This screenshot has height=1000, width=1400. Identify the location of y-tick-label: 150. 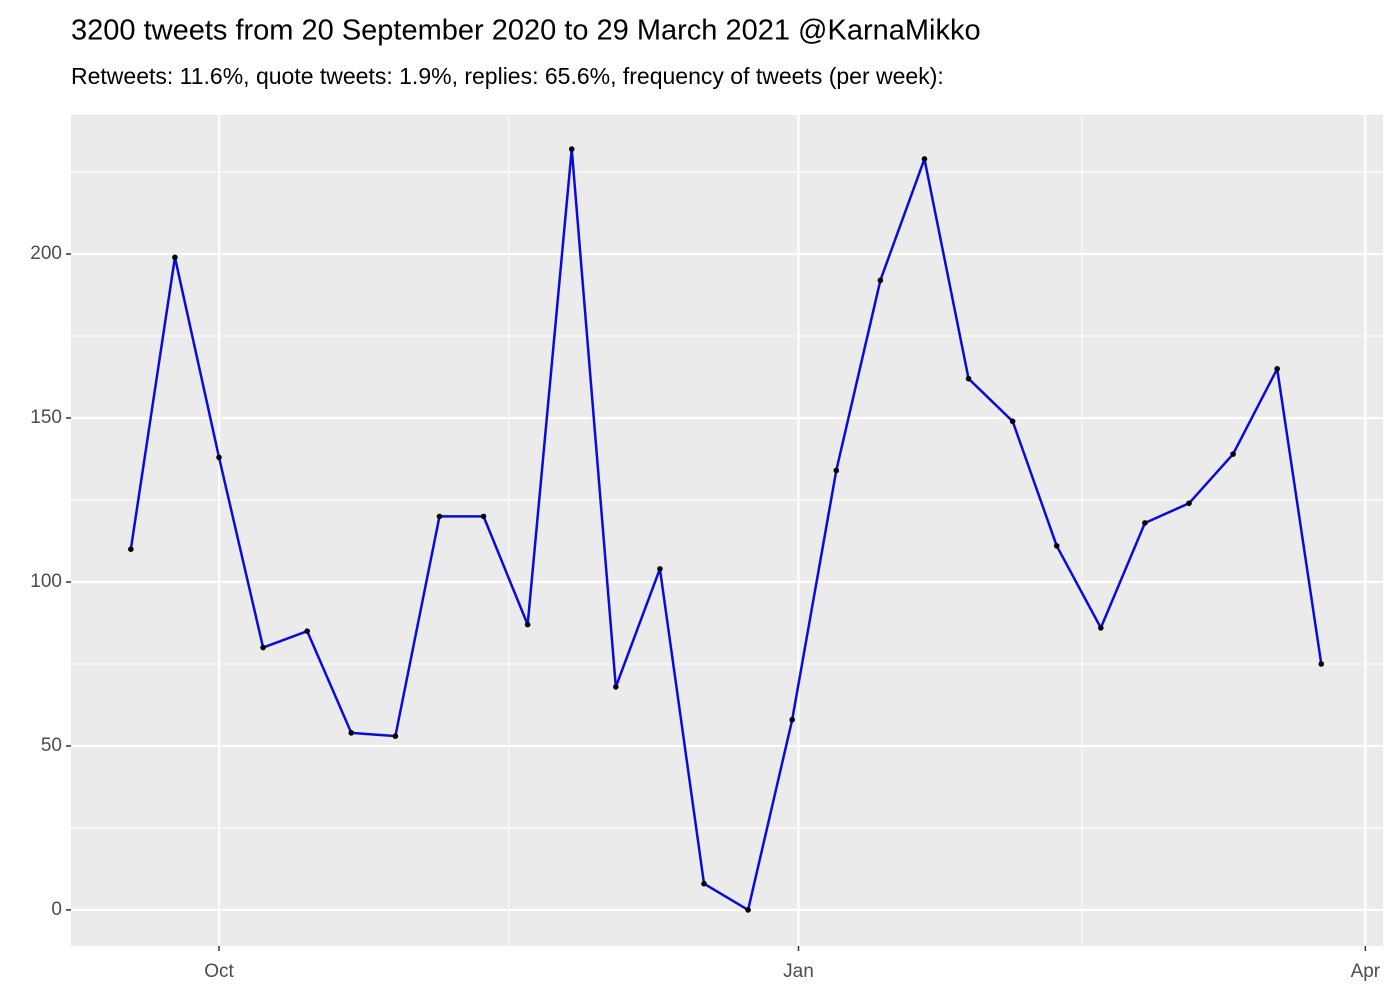
(46, 417).